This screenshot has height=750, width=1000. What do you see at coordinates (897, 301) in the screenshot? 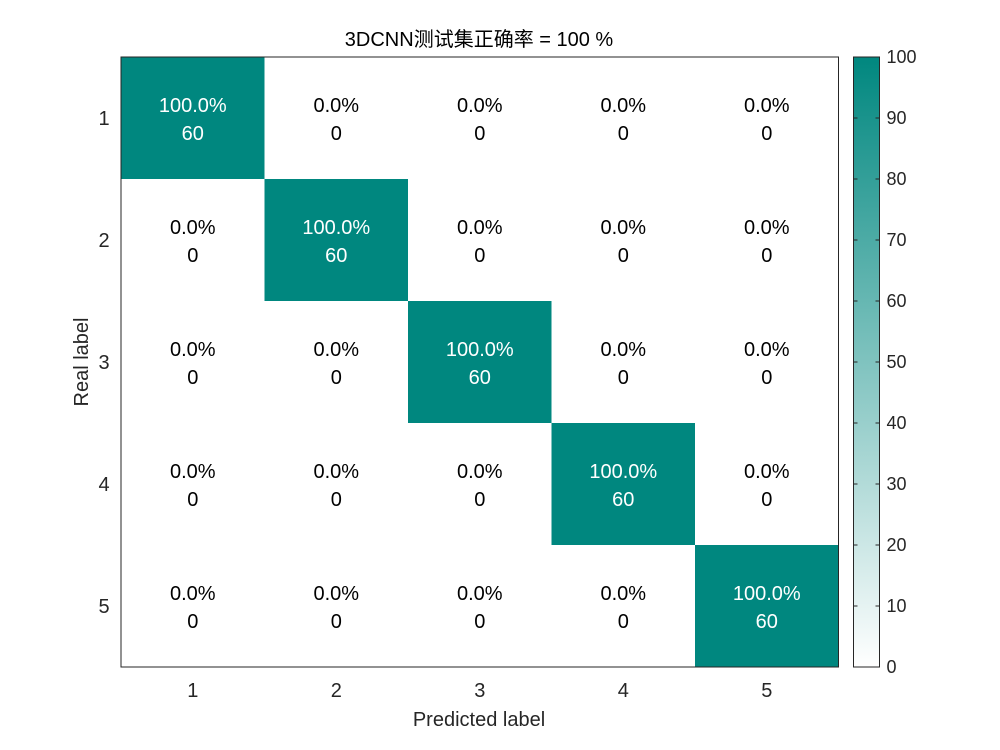
I see `colorbar-tick-label: 60` at bounding box center [897, 301].